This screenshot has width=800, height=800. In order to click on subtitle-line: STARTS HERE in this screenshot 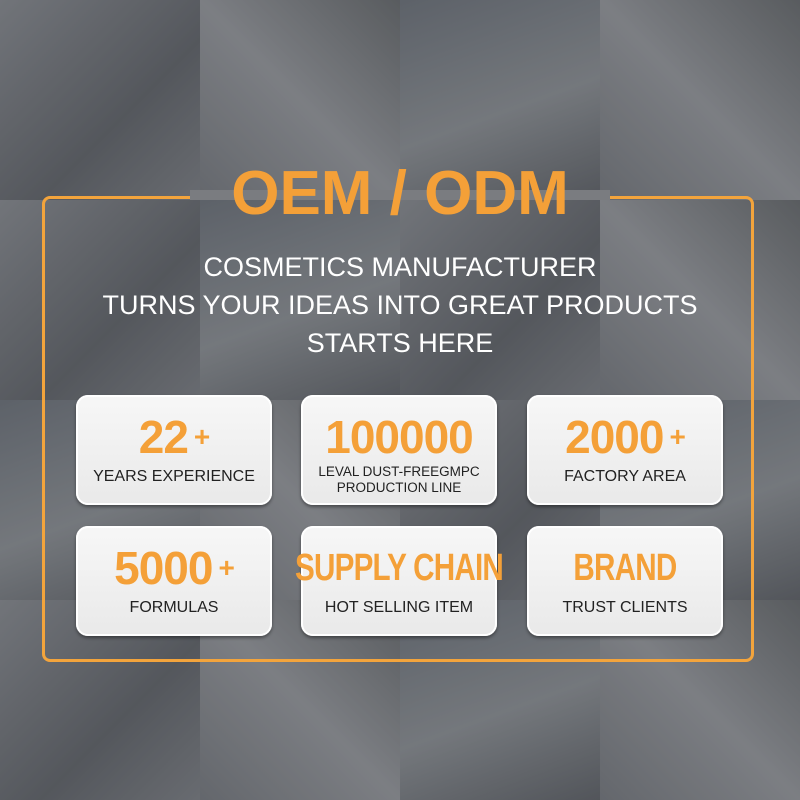, I will do `click(400, 343)`.